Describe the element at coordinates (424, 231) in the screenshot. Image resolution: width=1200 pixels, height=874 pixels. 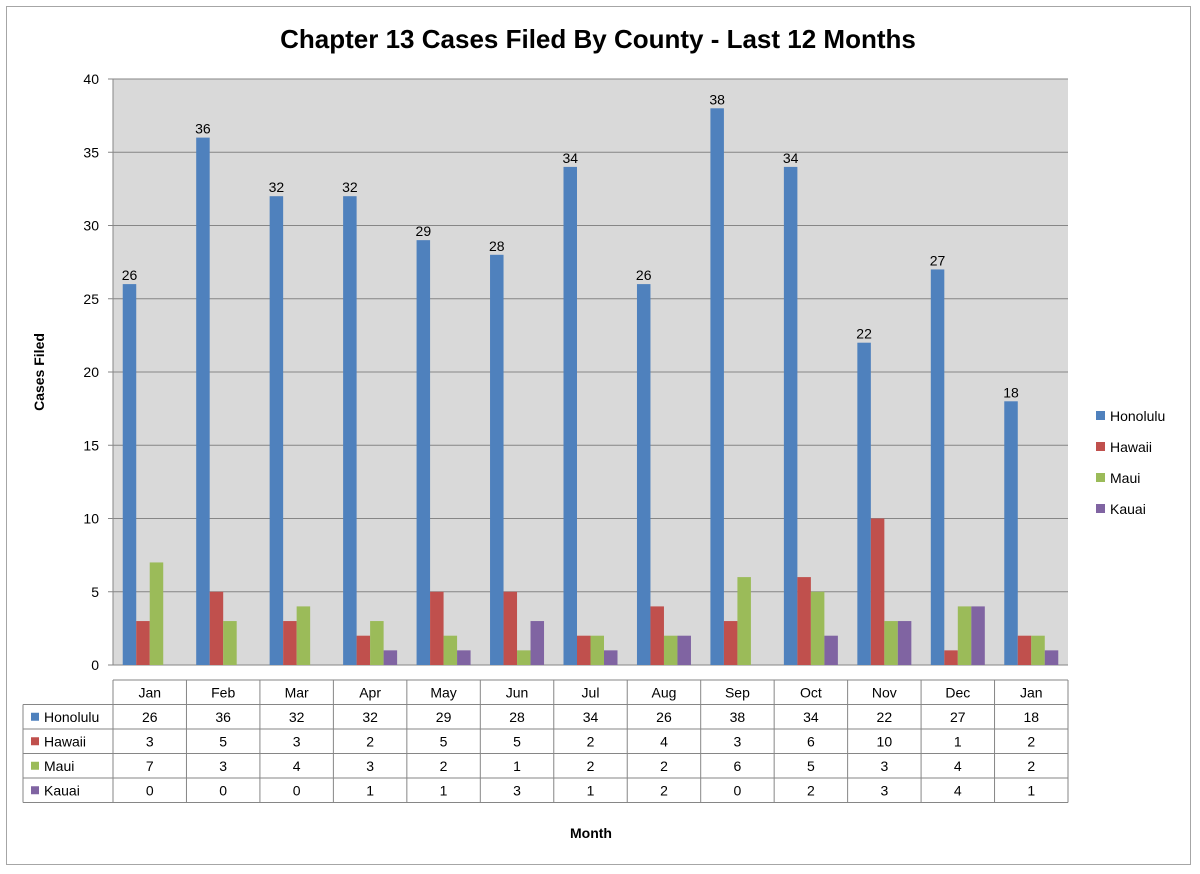
I see `data-label: 29` at that location.